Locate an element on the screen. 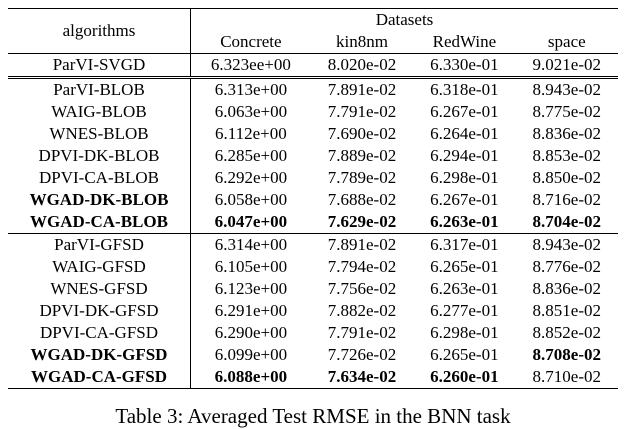 This screenshot has height=429, width=626. rmse-cell: 6.105e+00 is located at coordinates (251, 266).